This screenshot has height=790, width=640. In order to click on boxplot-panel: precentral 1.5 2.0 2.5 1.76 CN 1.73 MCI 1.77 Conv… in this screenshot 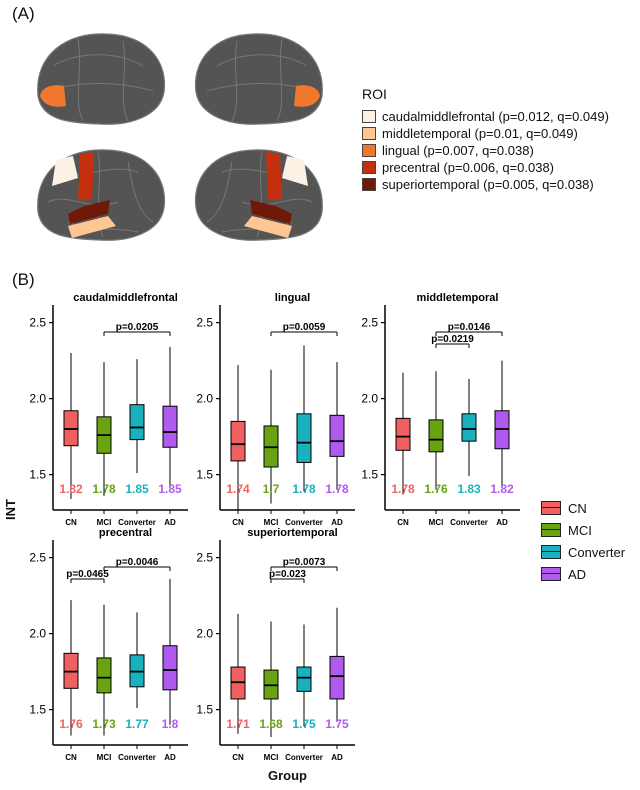, I will do `click(108, 644)`.